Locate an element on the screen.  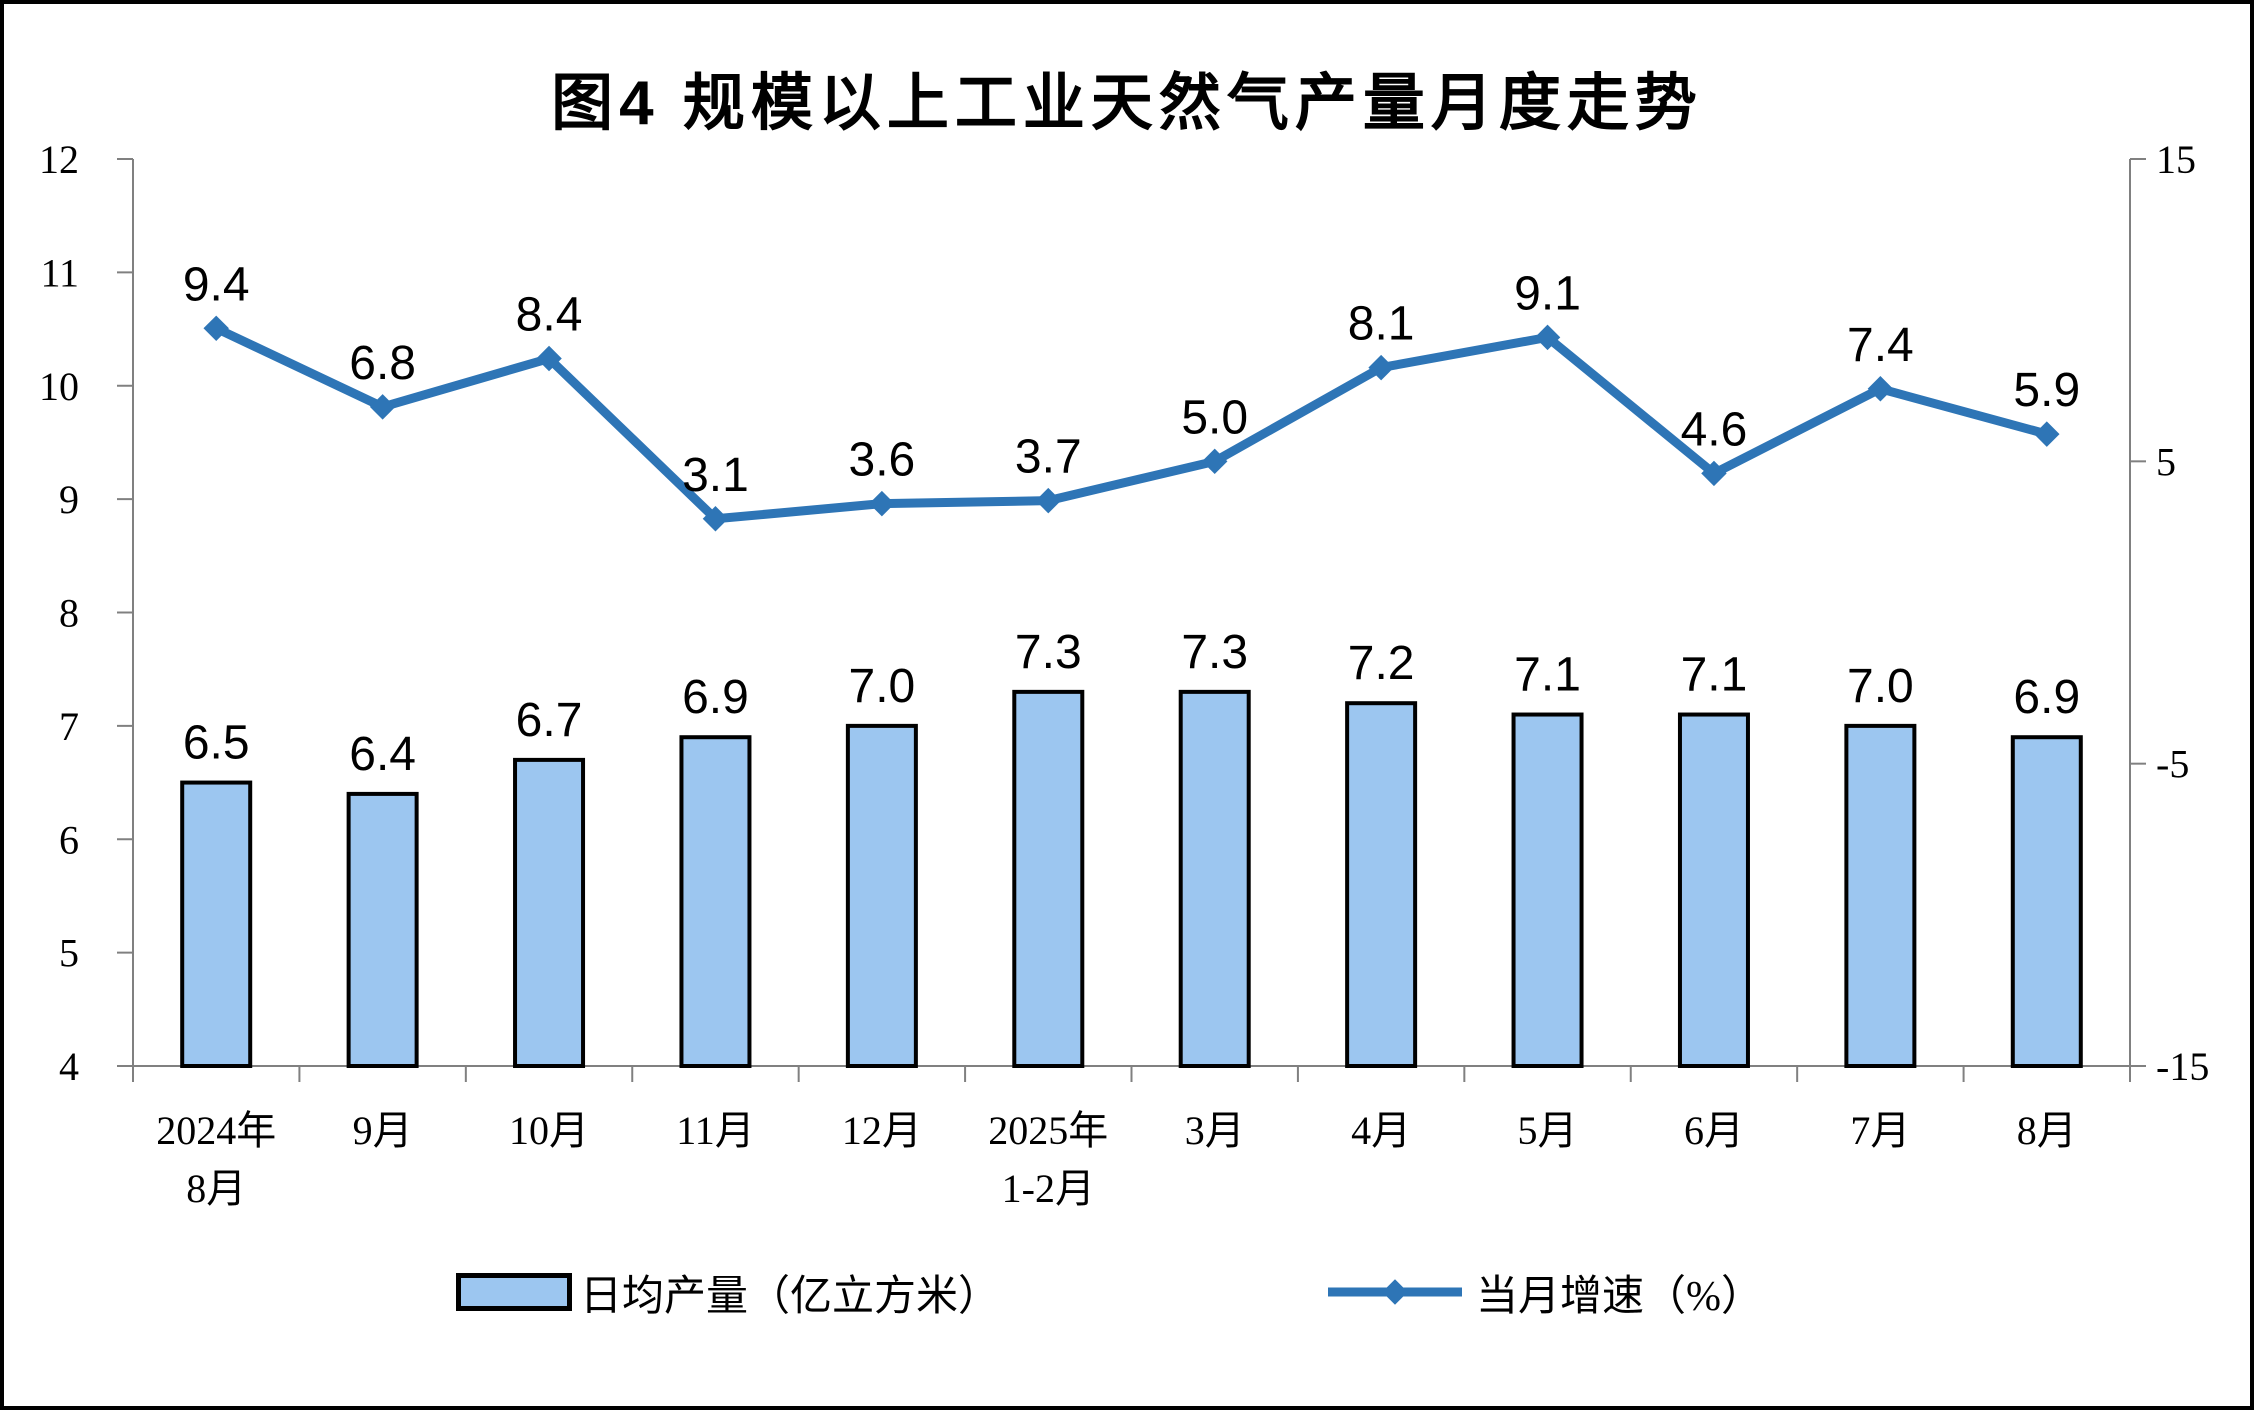
legend-line-swatch-diamond is located at coordinates (1395, 1292).